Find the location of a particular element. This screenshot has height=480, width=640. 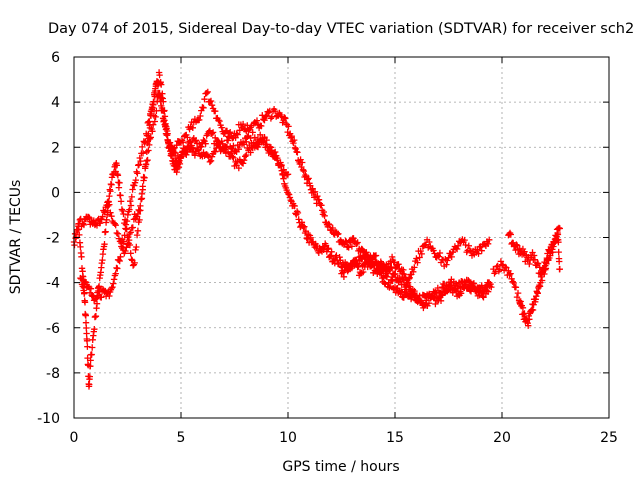

y-tick-label: 2 is located at coordinates (55, 148).